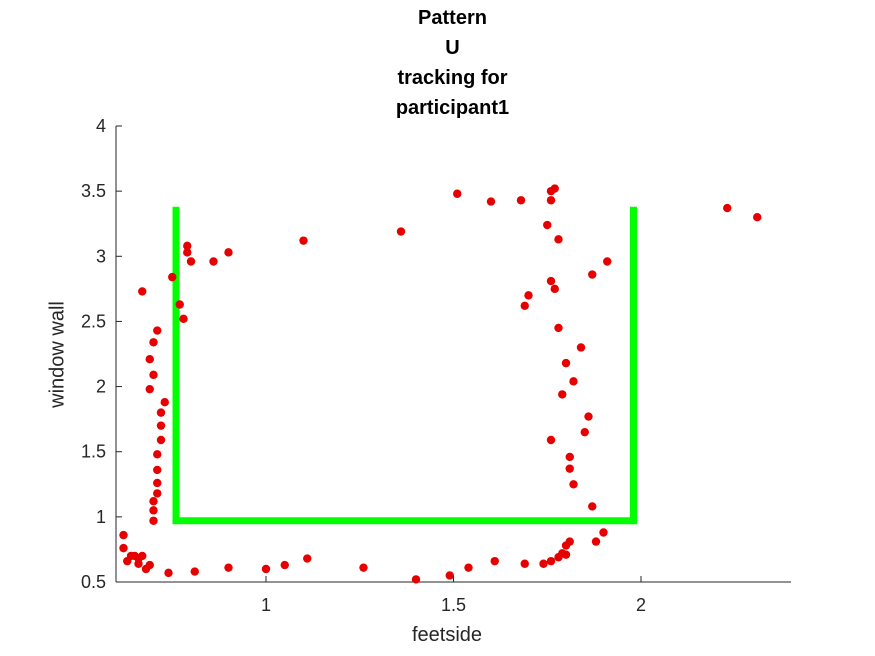 The width and height of the screenshot is (875, 656). I want to click on y-tick-label: 1, so click(101, 517).